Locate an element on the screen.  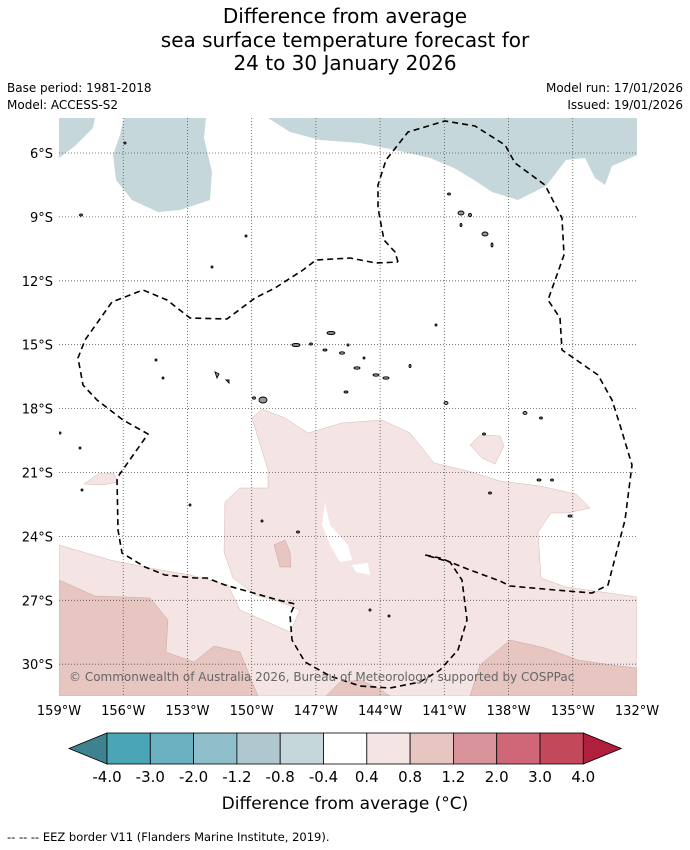
longitude-label: 138°W is located at coordinates (508, 711).